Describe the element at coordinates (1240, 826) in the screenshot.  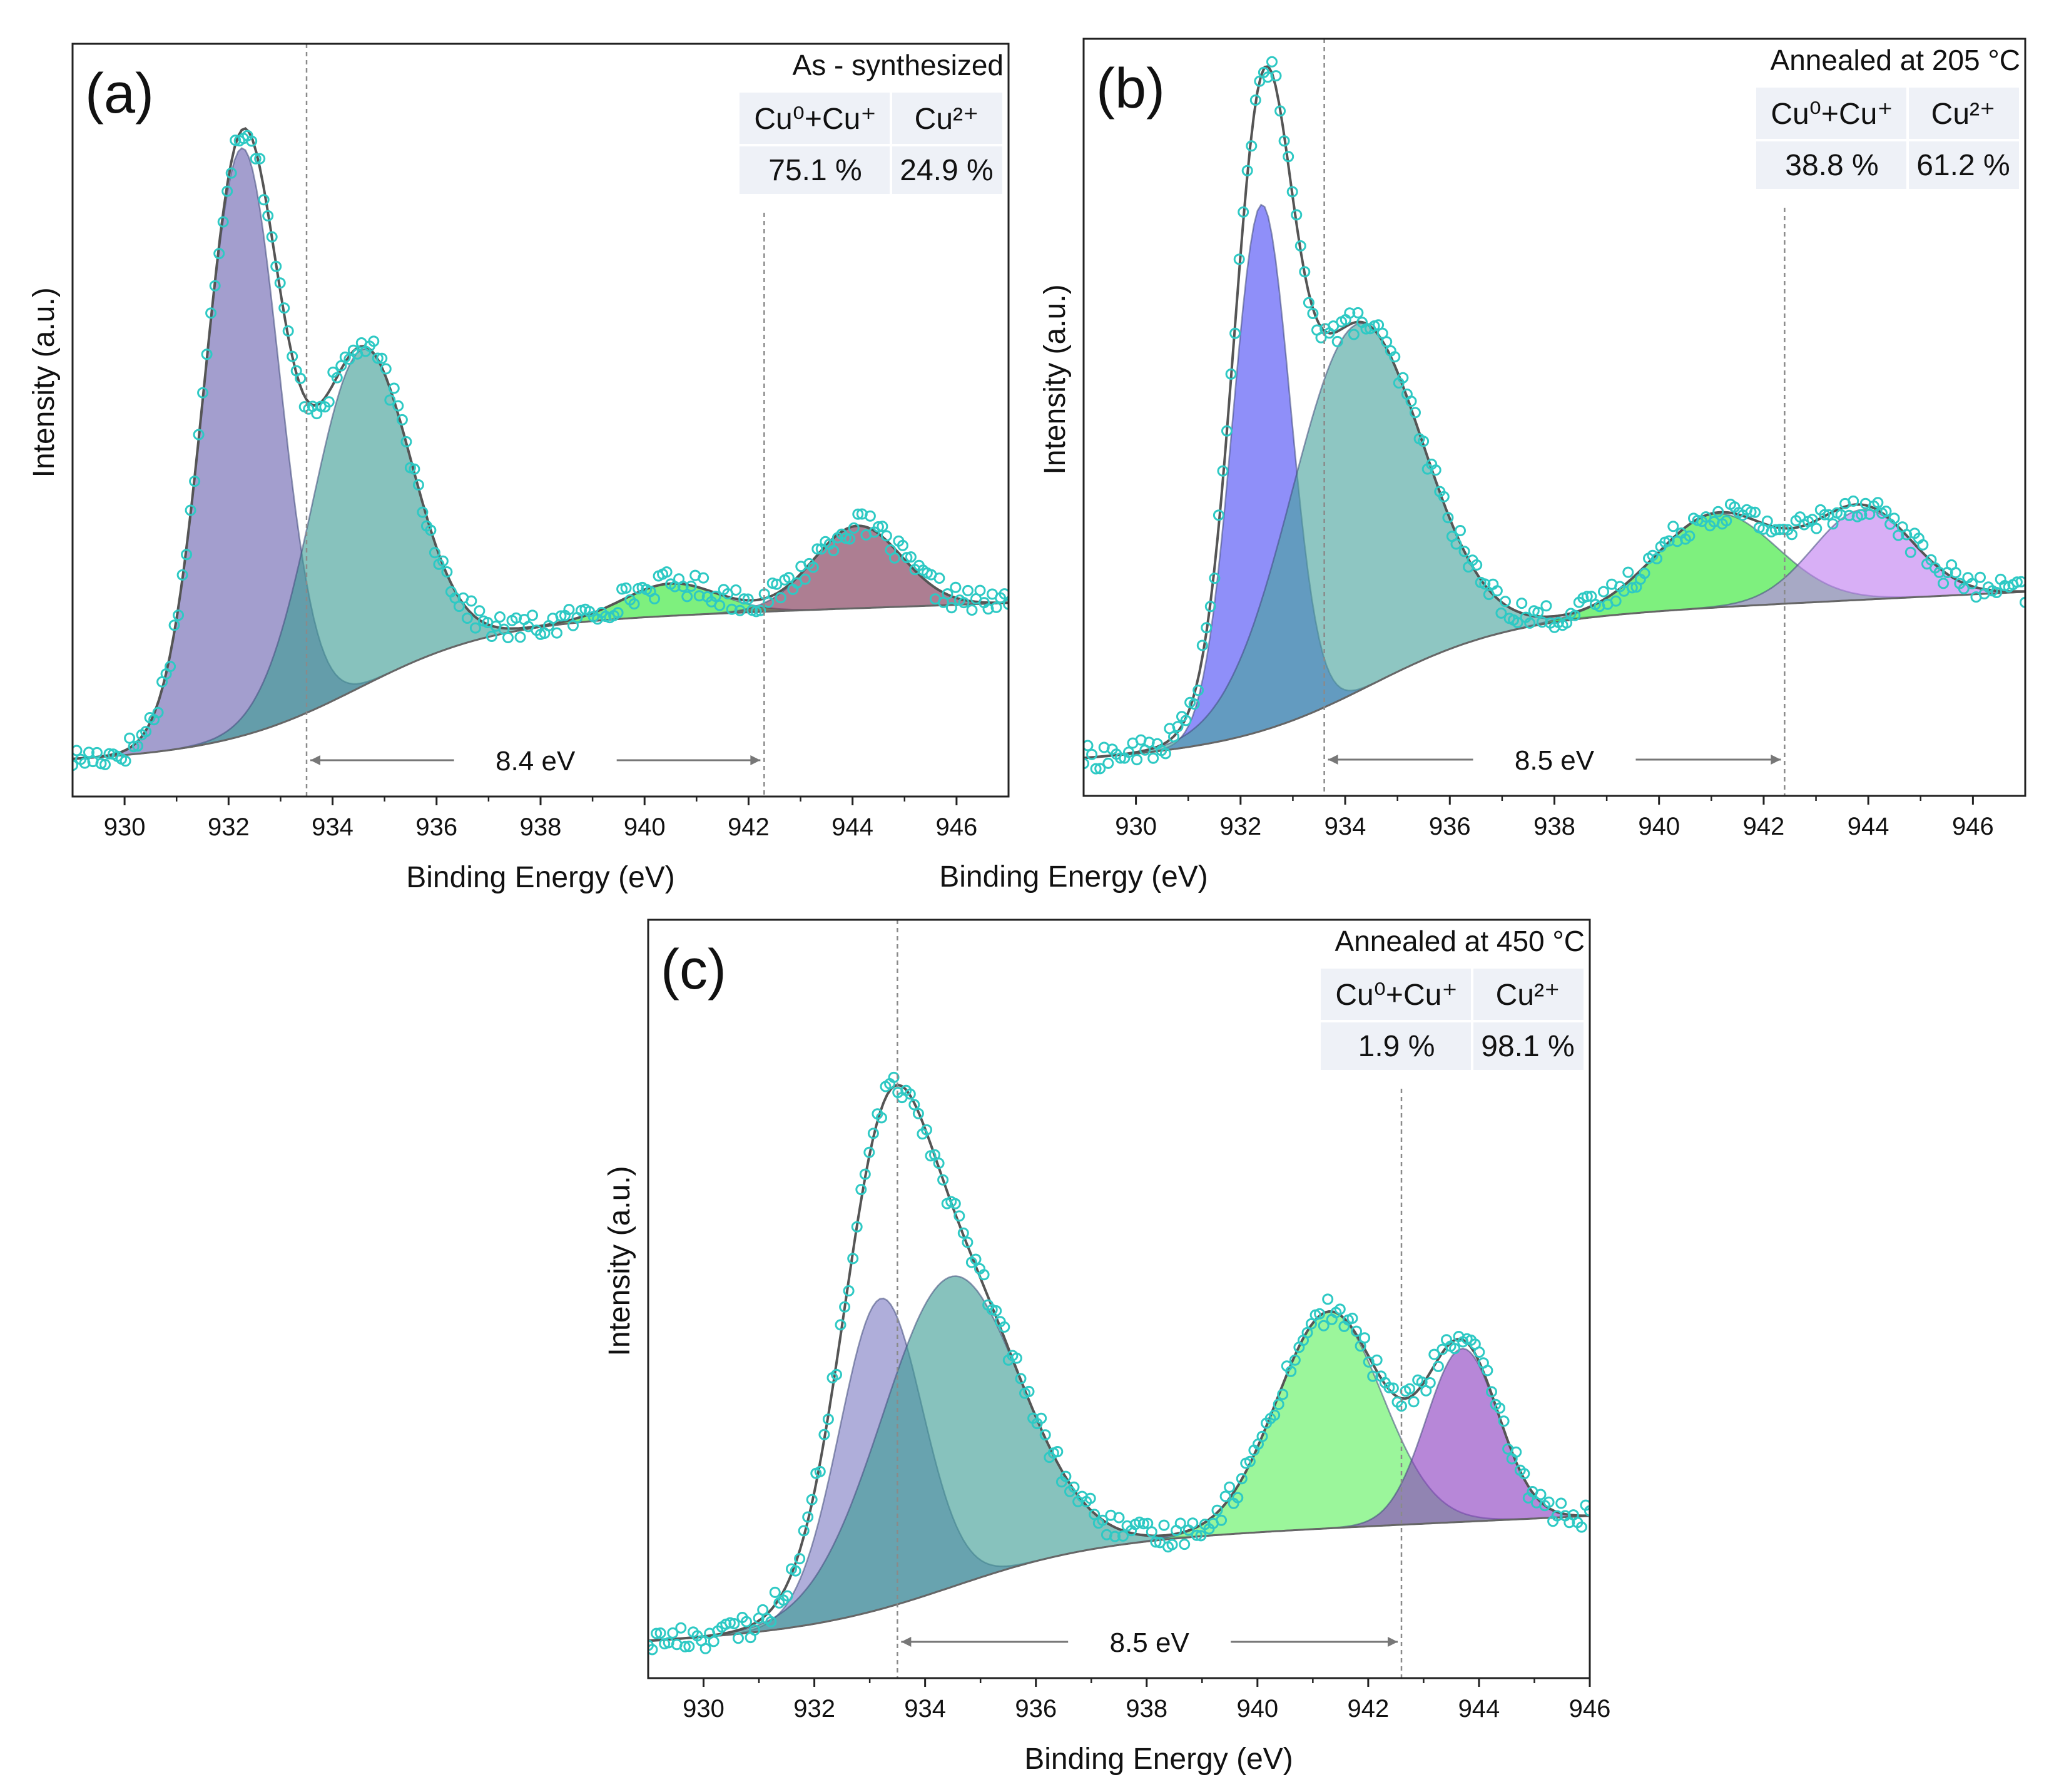
I see `x-tick-label: 932` at that location.